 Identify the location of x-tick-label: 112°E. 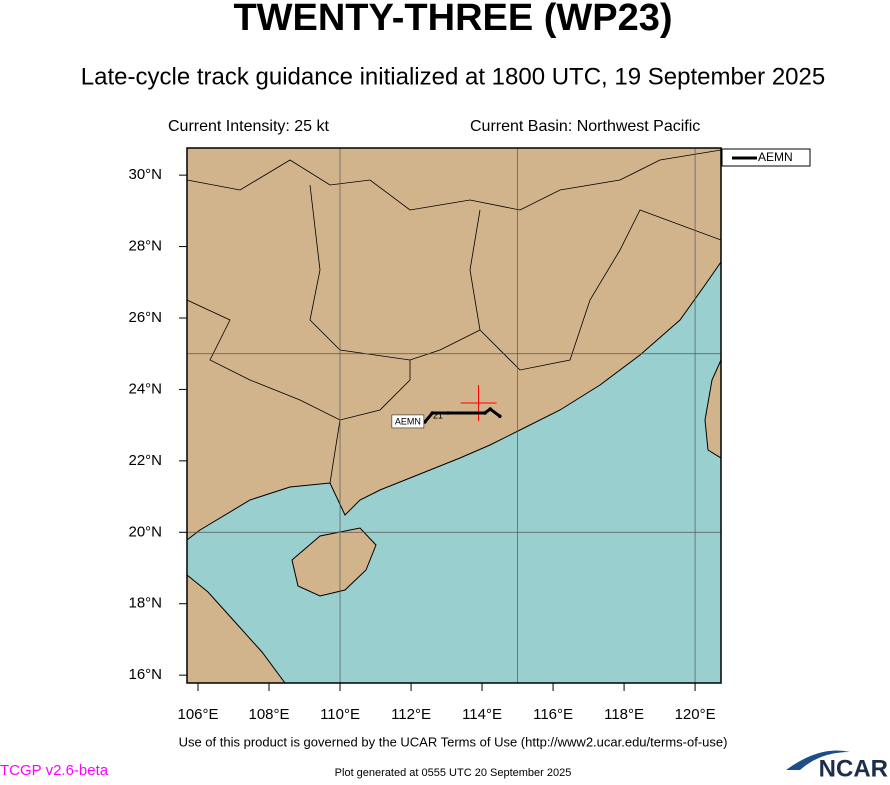
(411, 714).